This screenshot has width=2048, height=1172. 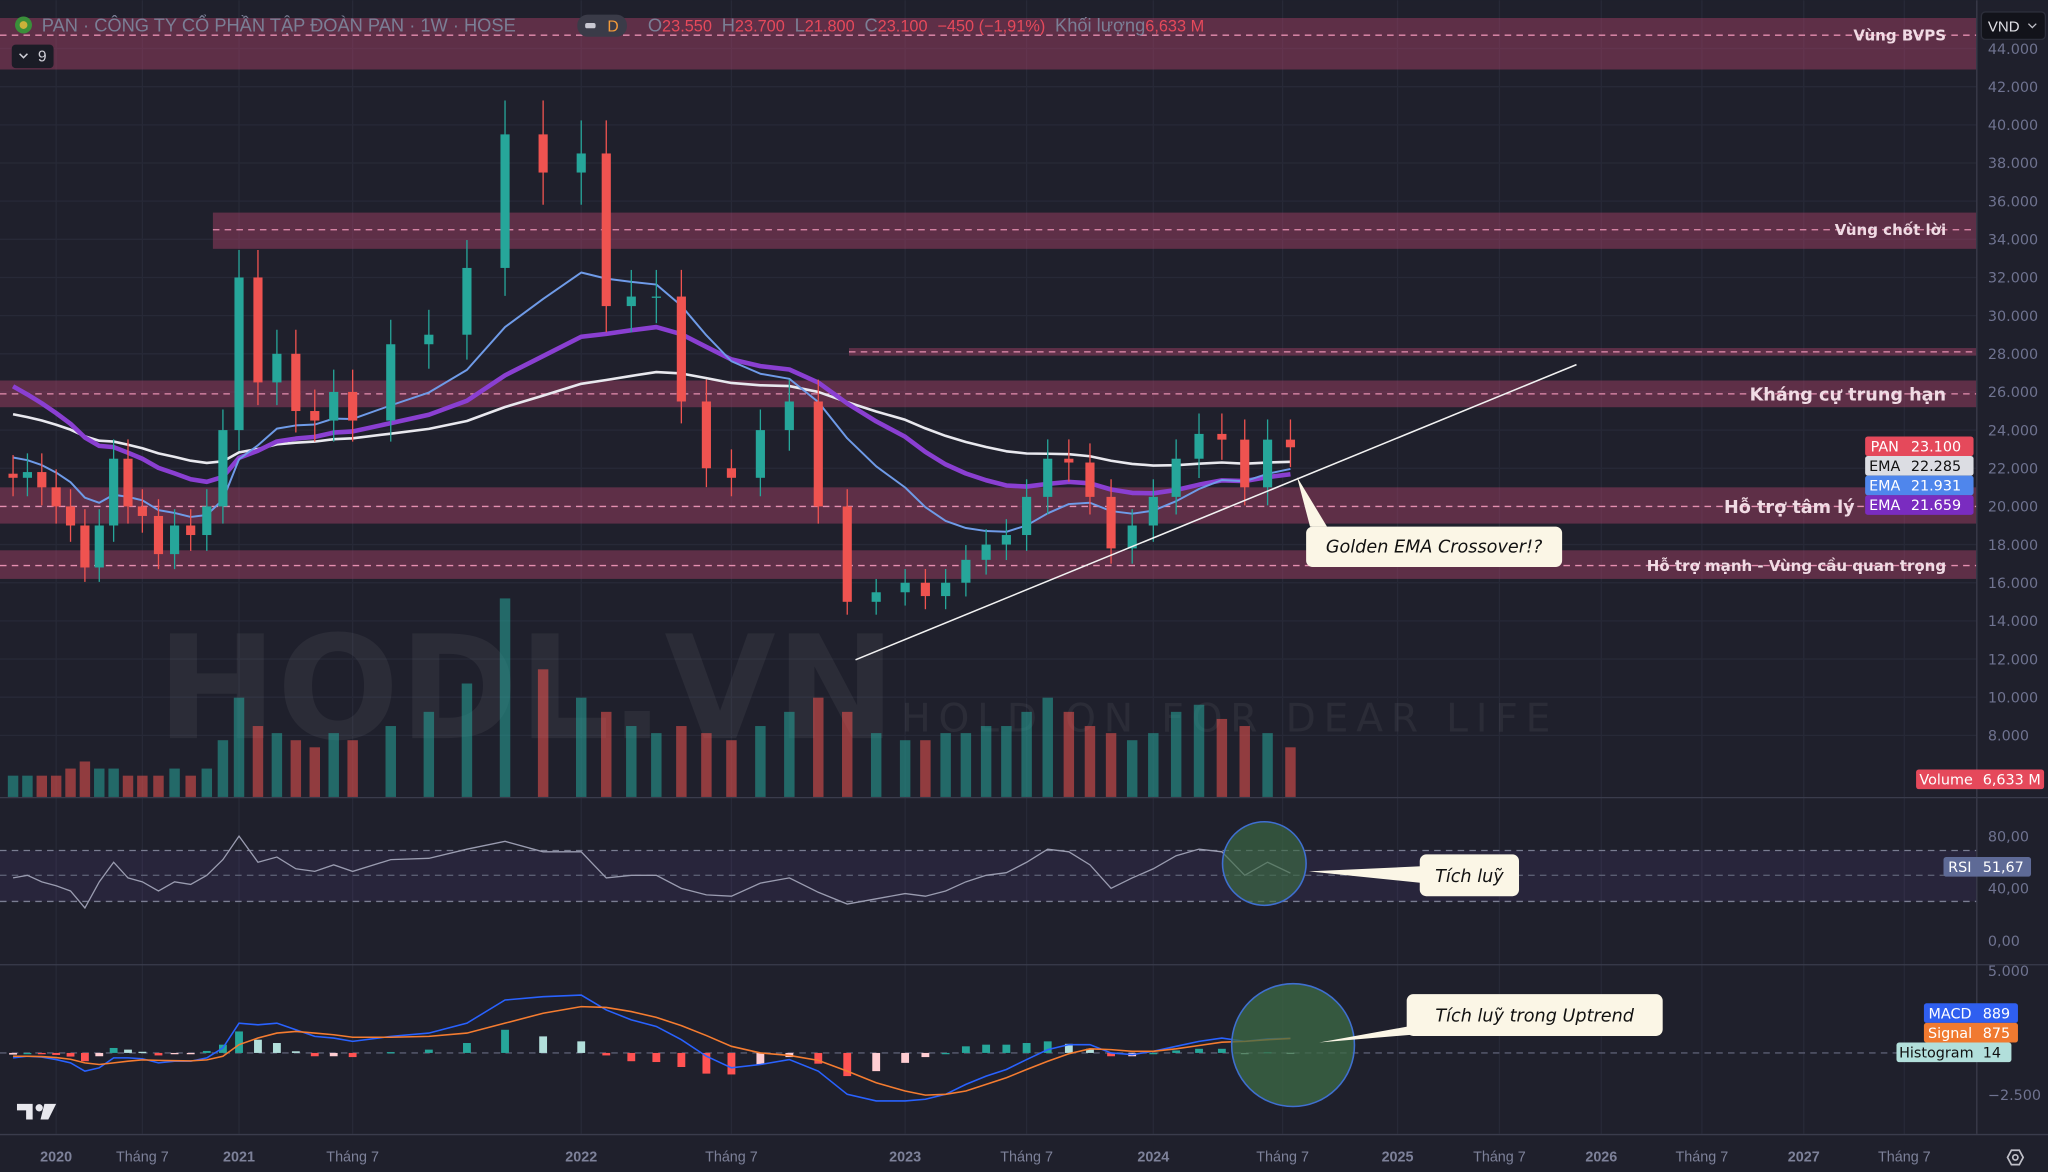 I want to click on rsi-line, so click(x=651, y=872).